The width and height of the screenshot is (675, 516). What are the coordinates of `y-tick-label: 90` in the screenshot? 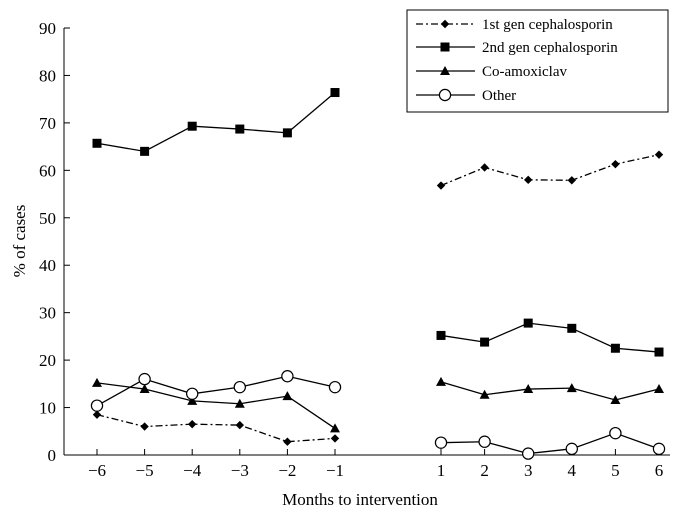 It's located at (47, 28).